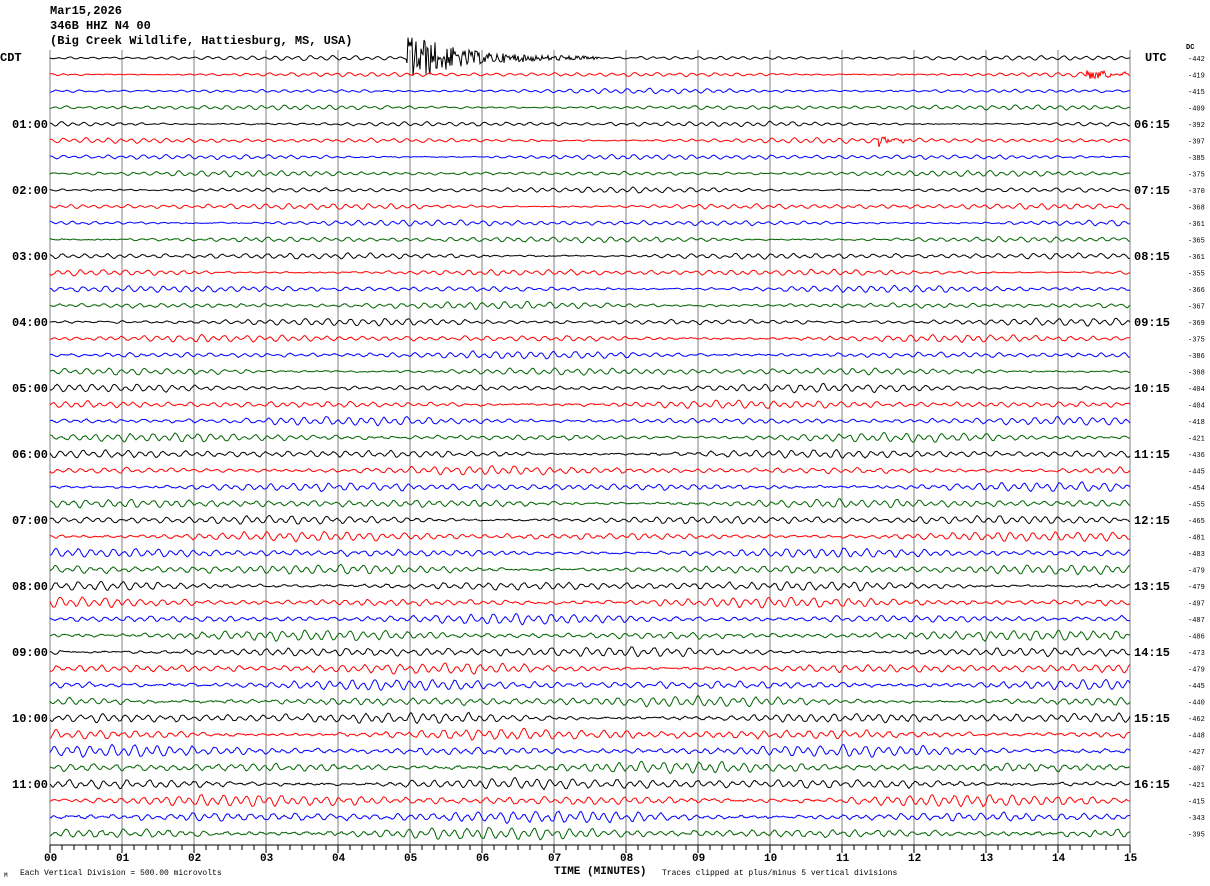 Image resolution: width=1210 pixels, height=886 pixels. What do you see at coordinates (30, 719) in the screenshot?
I see `left-hour-label: 10:00` at bounding box center [30, 719].